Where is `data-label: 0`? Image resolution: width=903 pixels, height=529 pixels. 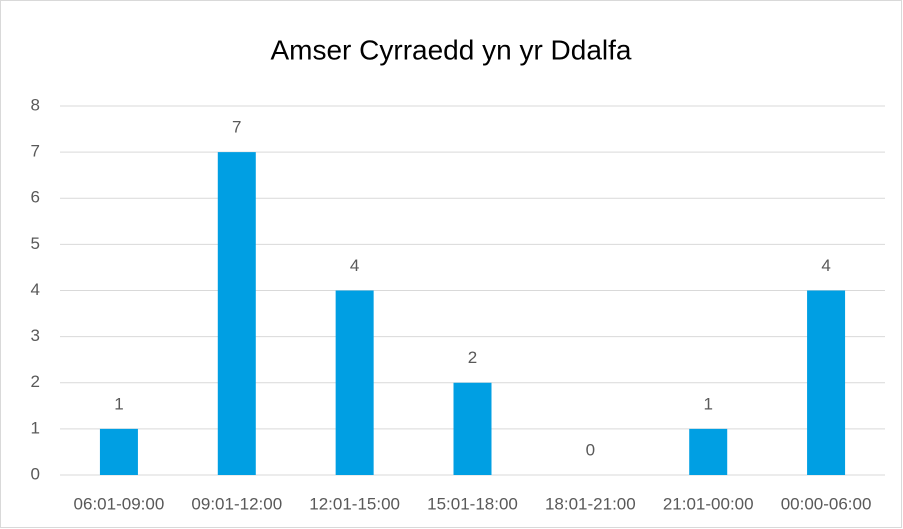
data-label: 0 is located at coordinates (590, 449).